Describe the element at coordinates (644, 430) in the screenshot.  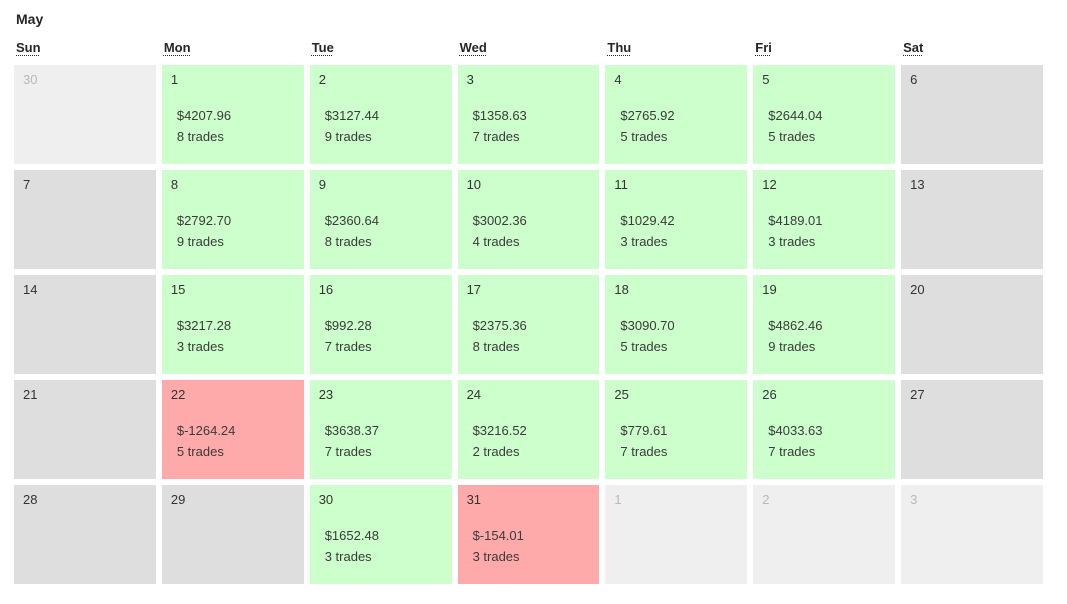
I see `day-pnl: $779.61` at that location.